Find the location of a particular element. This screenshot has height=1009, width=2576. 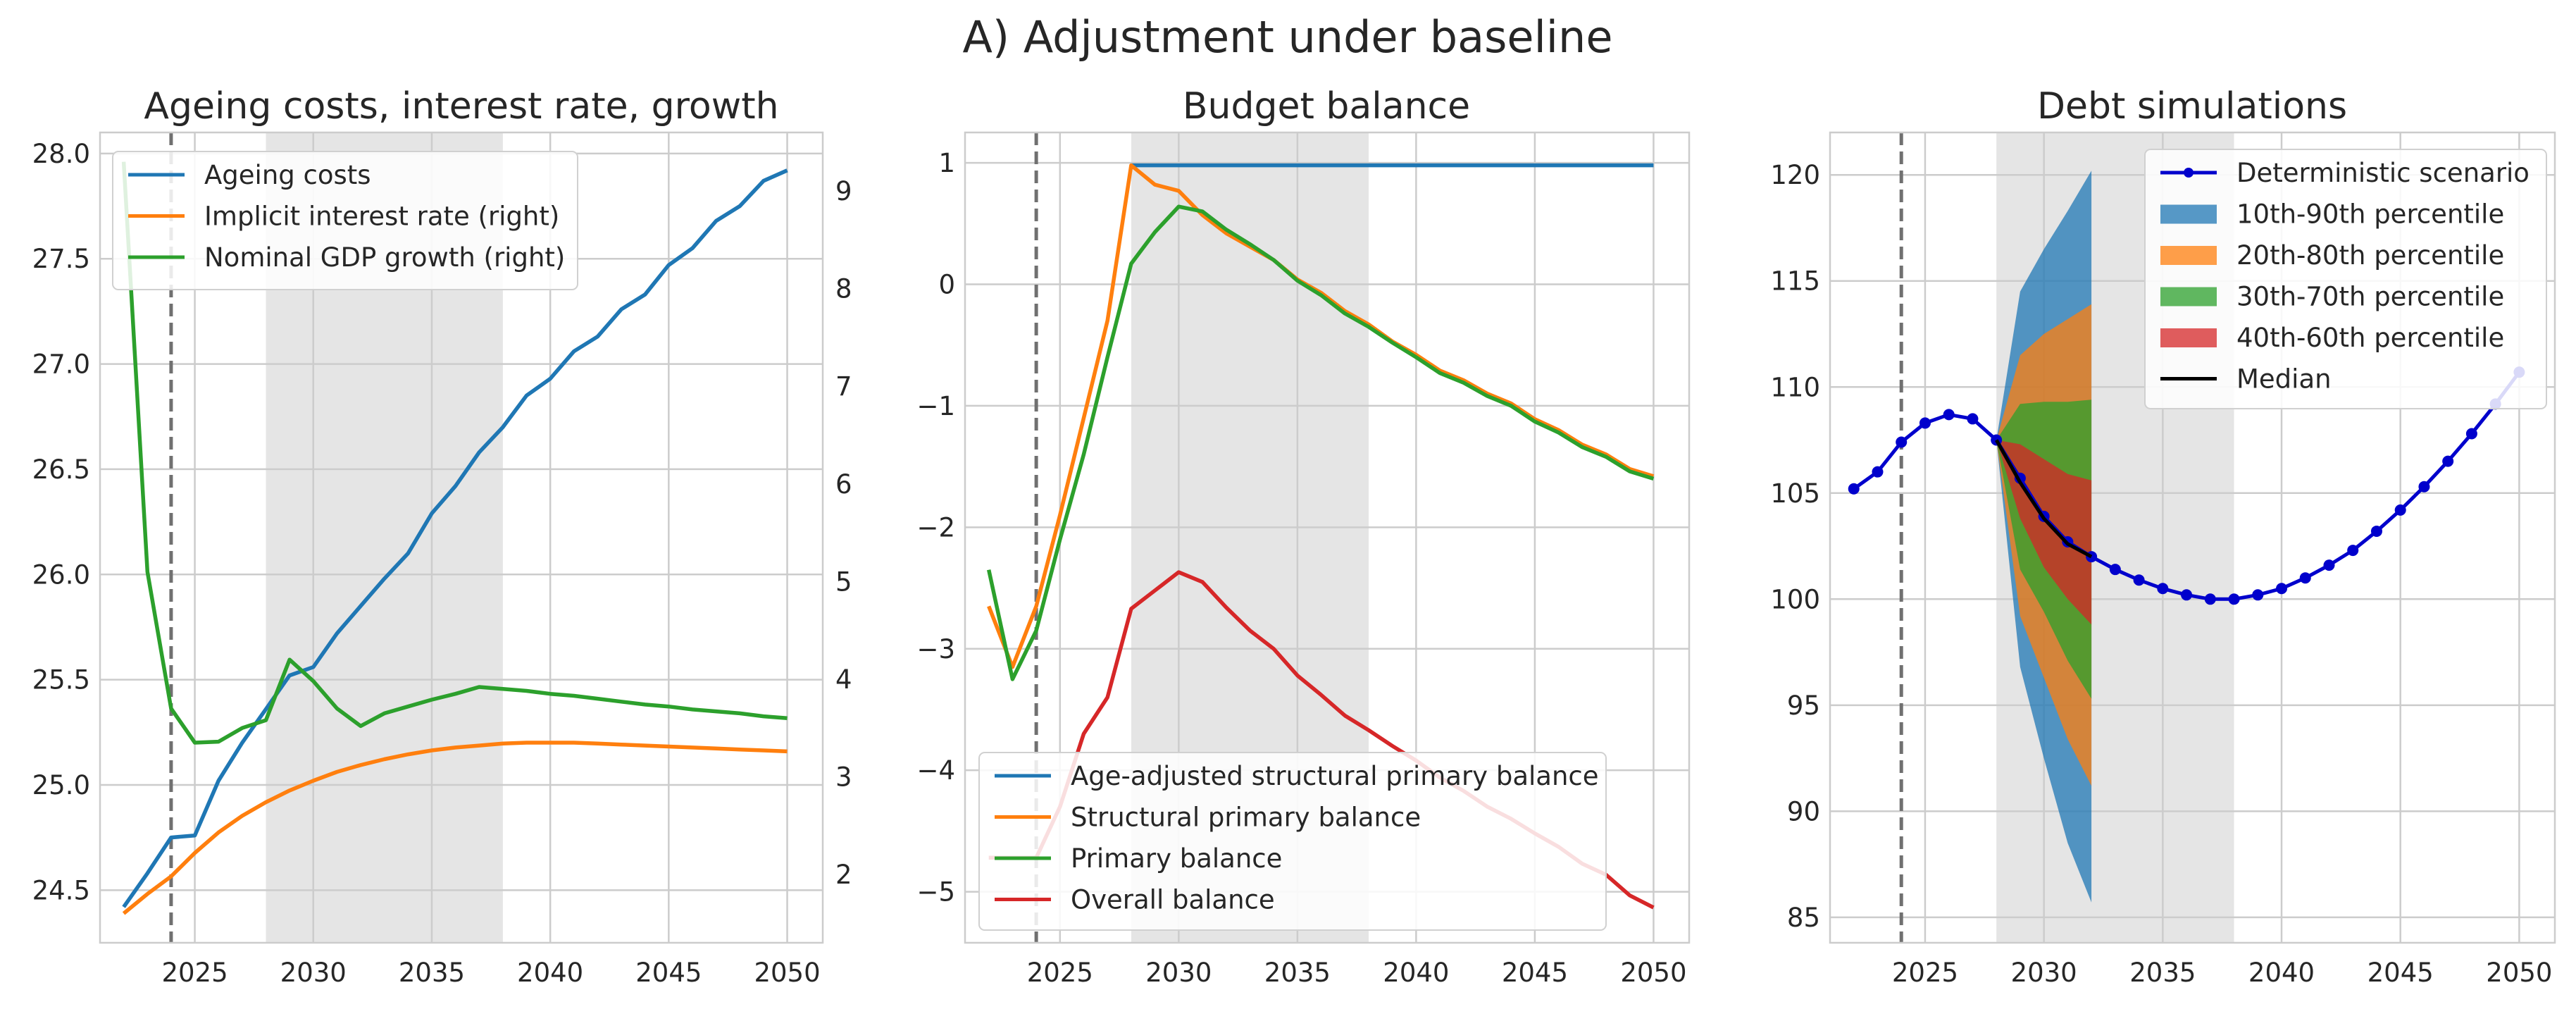

legend-marker is located at coordinates (2189, 173).